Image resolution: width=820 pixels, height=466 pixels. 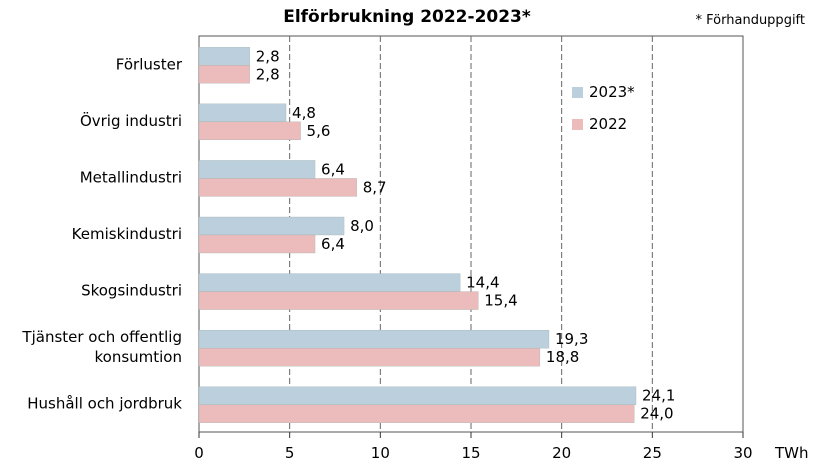 I want to click on tick-label: 30, so click(x=742, y=453).